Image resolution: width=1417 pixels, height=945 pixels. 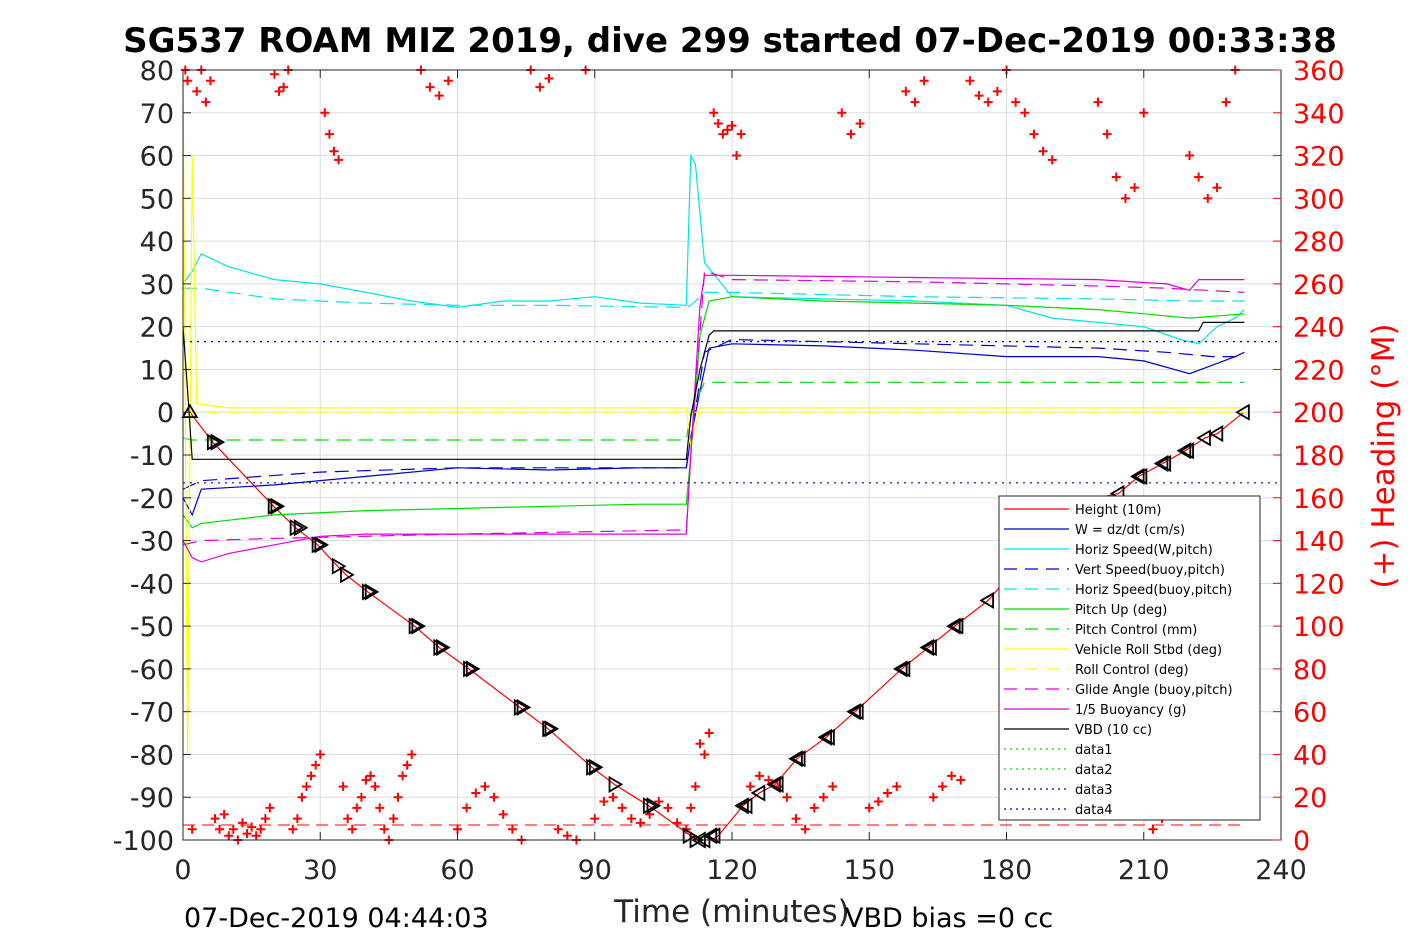 What do you see at coordinates (1319, 199) in the screenshot?
I see `y2-tick-label: 300` at bounding box center [1319, 199].